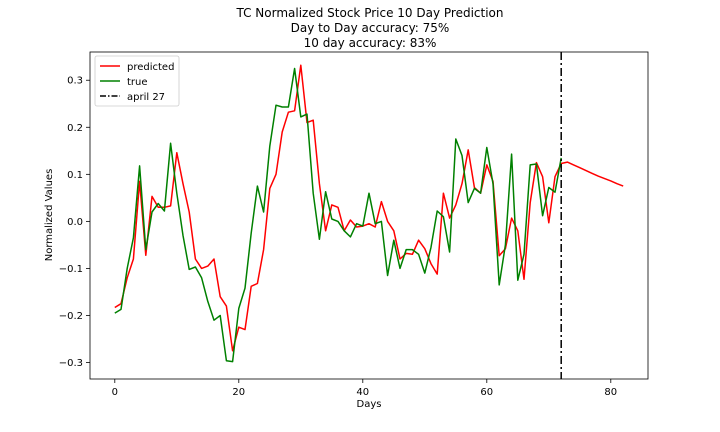 The height and width of the screenshot is (432, 720). Describe the element at coordinates (75, 175) in the screenshot. I see `y-tick-label: 0.1` at that location.